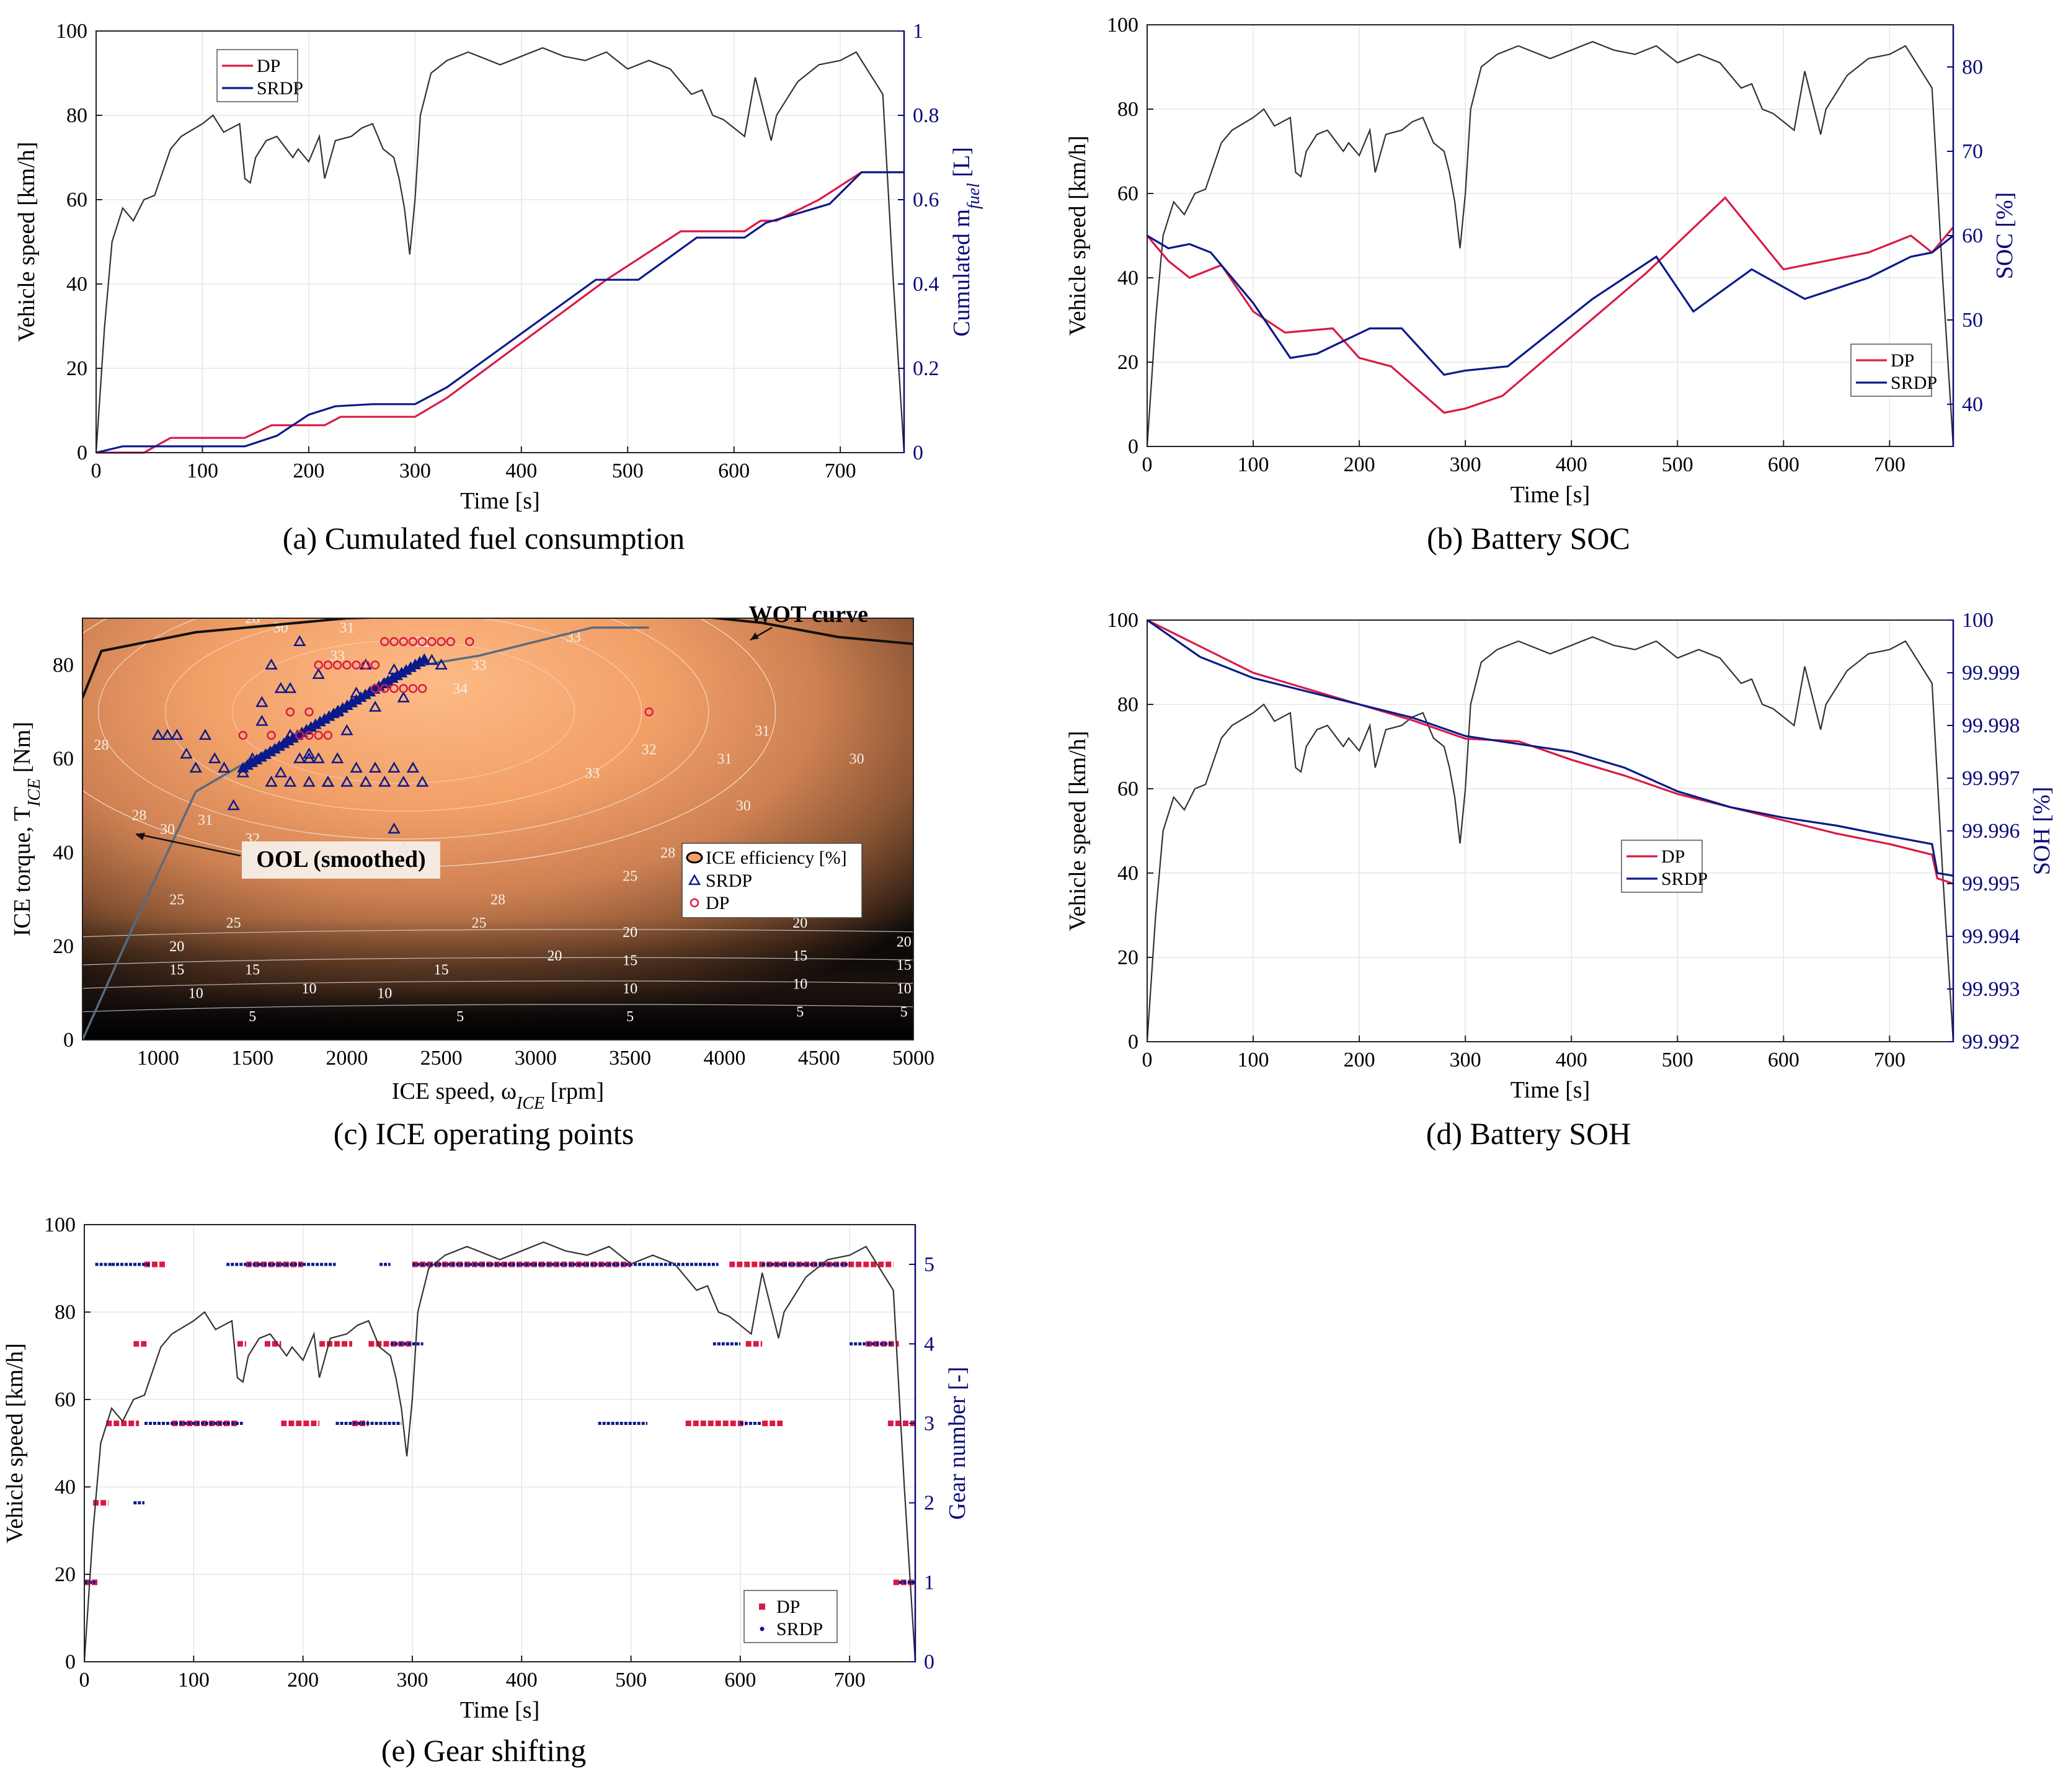 This screenshot has height=1792, width=2063. I want to click on contour-value-label: 33, so click(592, 773).